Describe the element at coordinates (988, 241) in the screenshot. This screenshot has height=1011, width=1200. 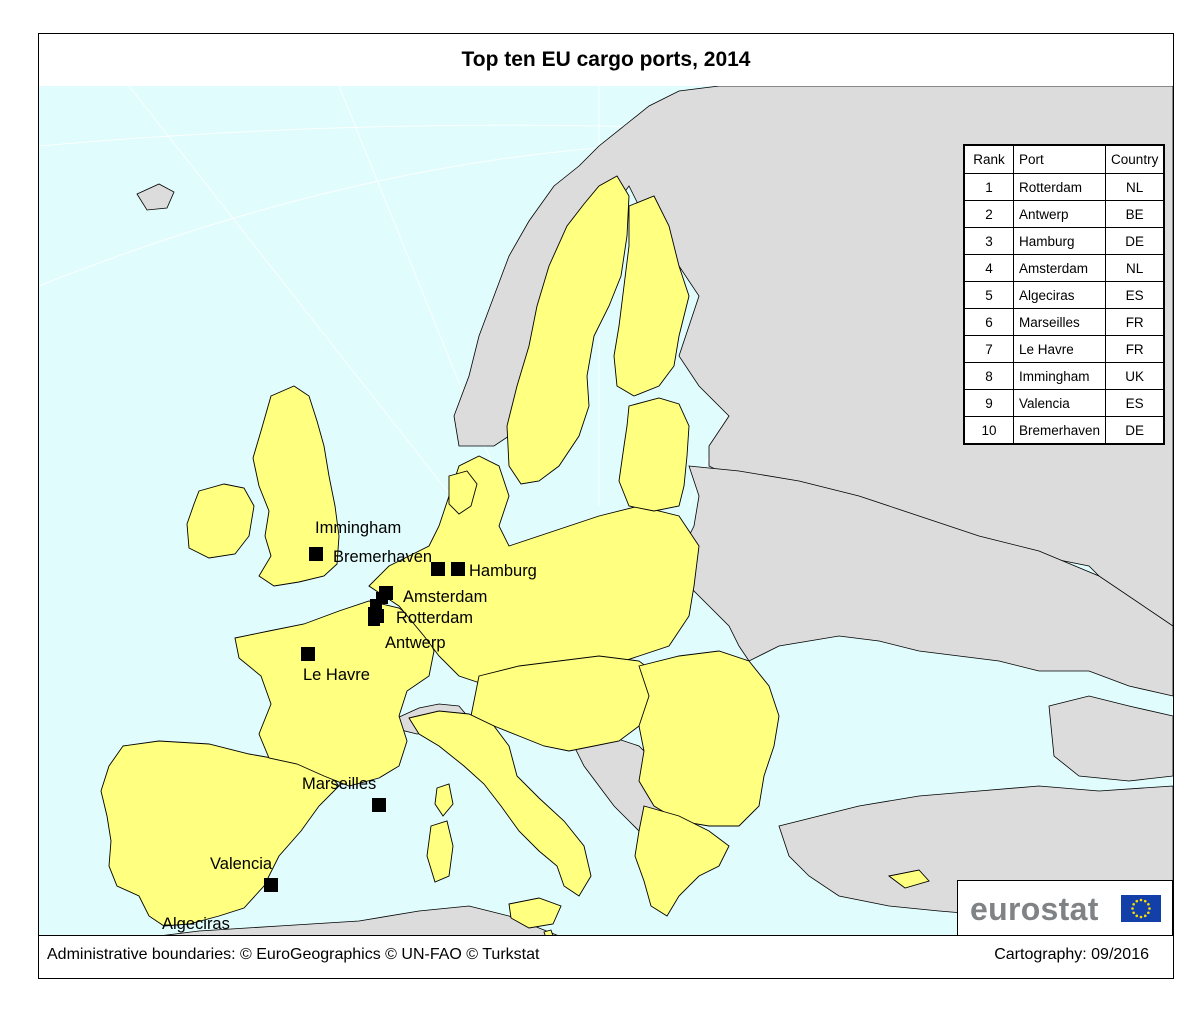
I see `cell-rank: 3` at that location.